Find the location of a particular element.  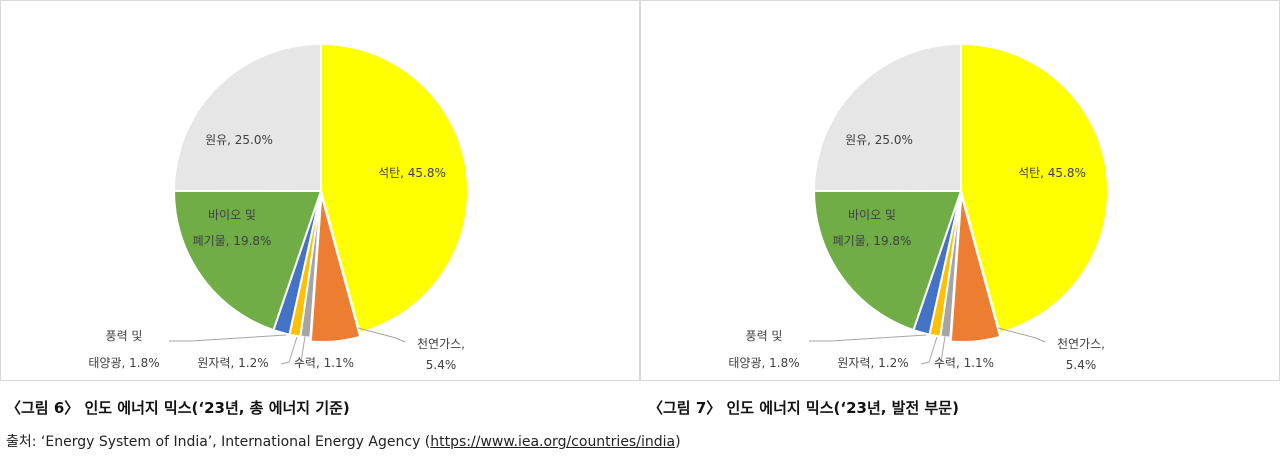

data-label-oil-1-left: 원유, 25.0% is located at coordinates (239, 140).